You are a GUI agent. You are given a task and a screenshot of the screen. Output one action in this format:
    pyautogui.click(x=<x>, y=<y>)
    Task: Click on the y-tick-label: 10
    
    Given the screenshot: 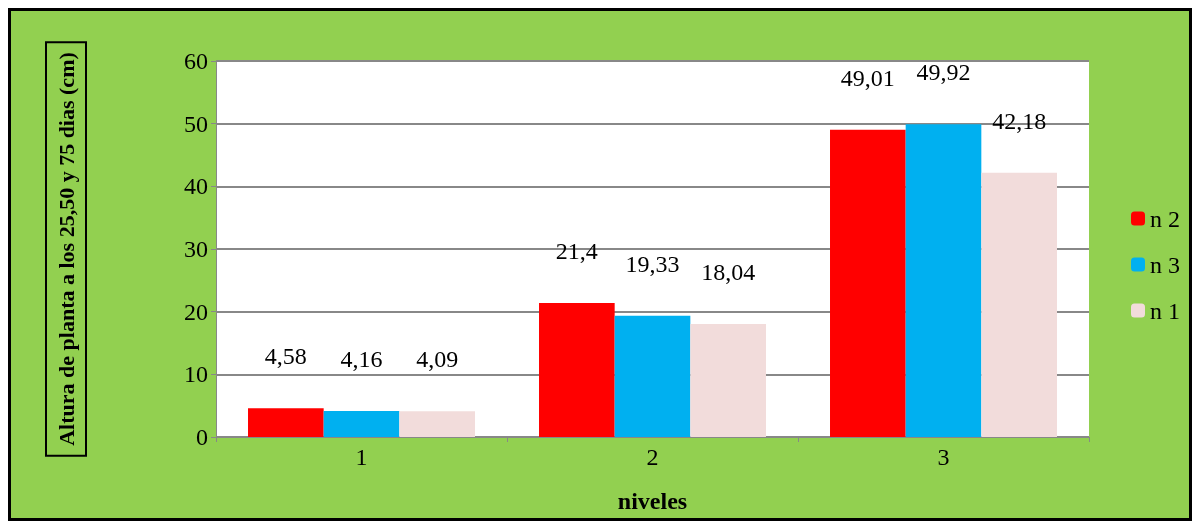 What is the action you would take?
    pyautogui.click(x=196, y=374)
    